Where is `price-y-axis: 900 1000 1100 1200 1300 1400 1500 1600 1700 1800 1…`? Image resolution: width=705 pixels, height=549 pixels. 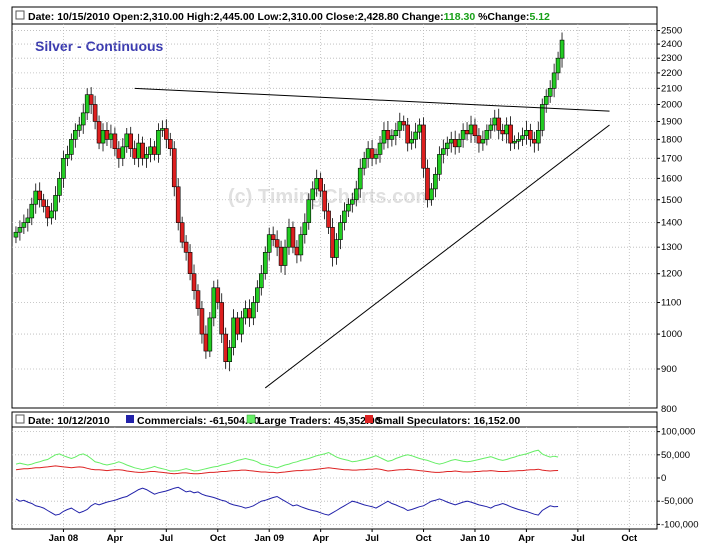
price-y-axis: 900 1000 1100 1200 1300 1400 1500 1600 1700 1800 1… is located at coordinates (669, 220).